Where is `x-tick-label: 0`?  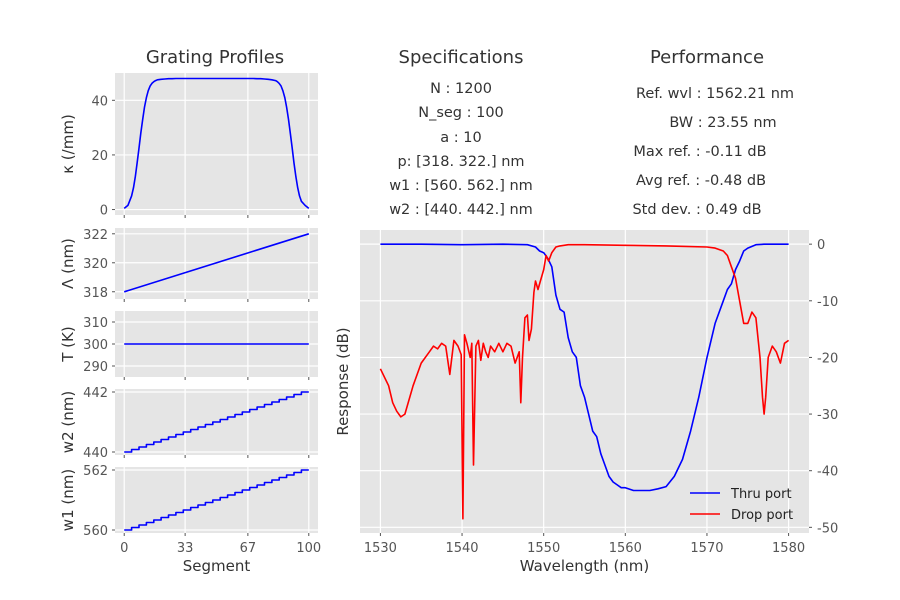 x-tick-label: 0 is located at coordinates (124, 548).